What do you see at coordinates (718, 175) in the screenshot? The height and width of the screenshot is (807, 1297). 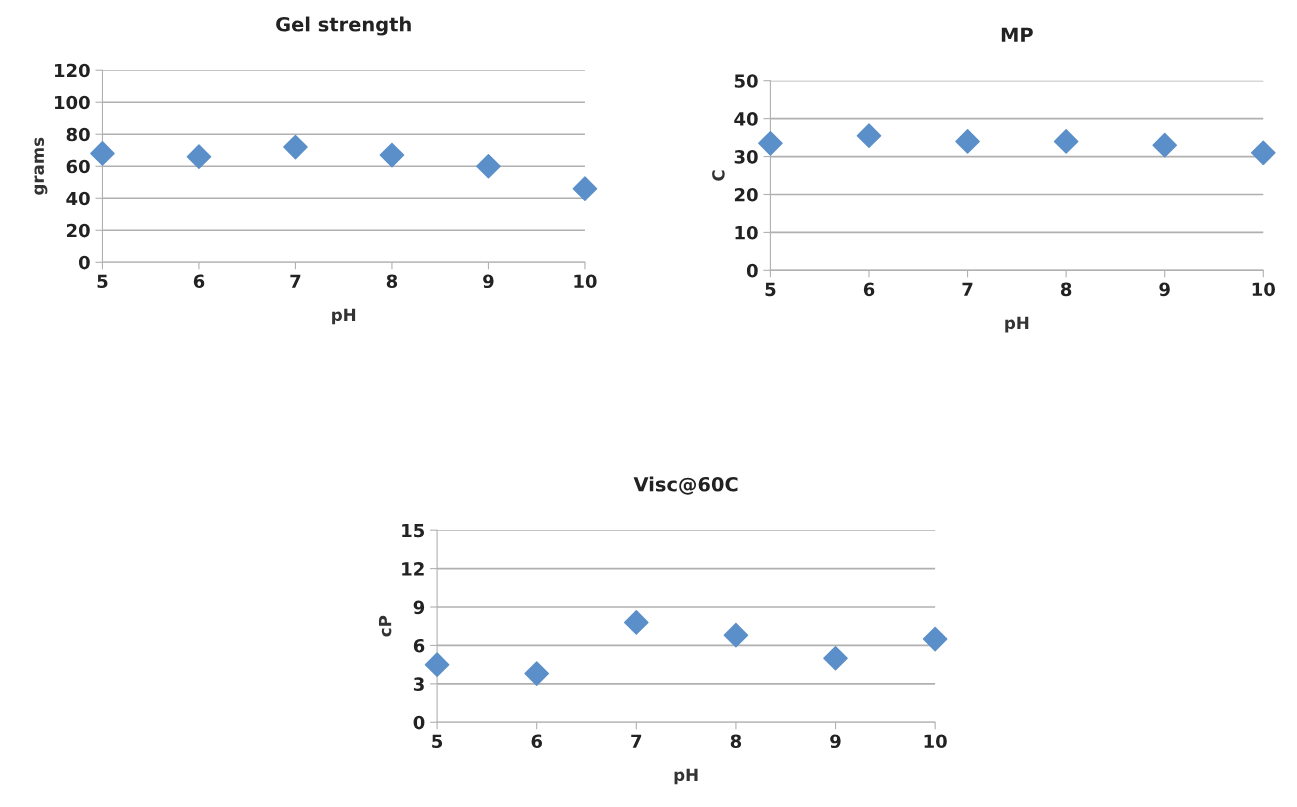 I see `y-axis-title: C` at bounding box center [718, 175].